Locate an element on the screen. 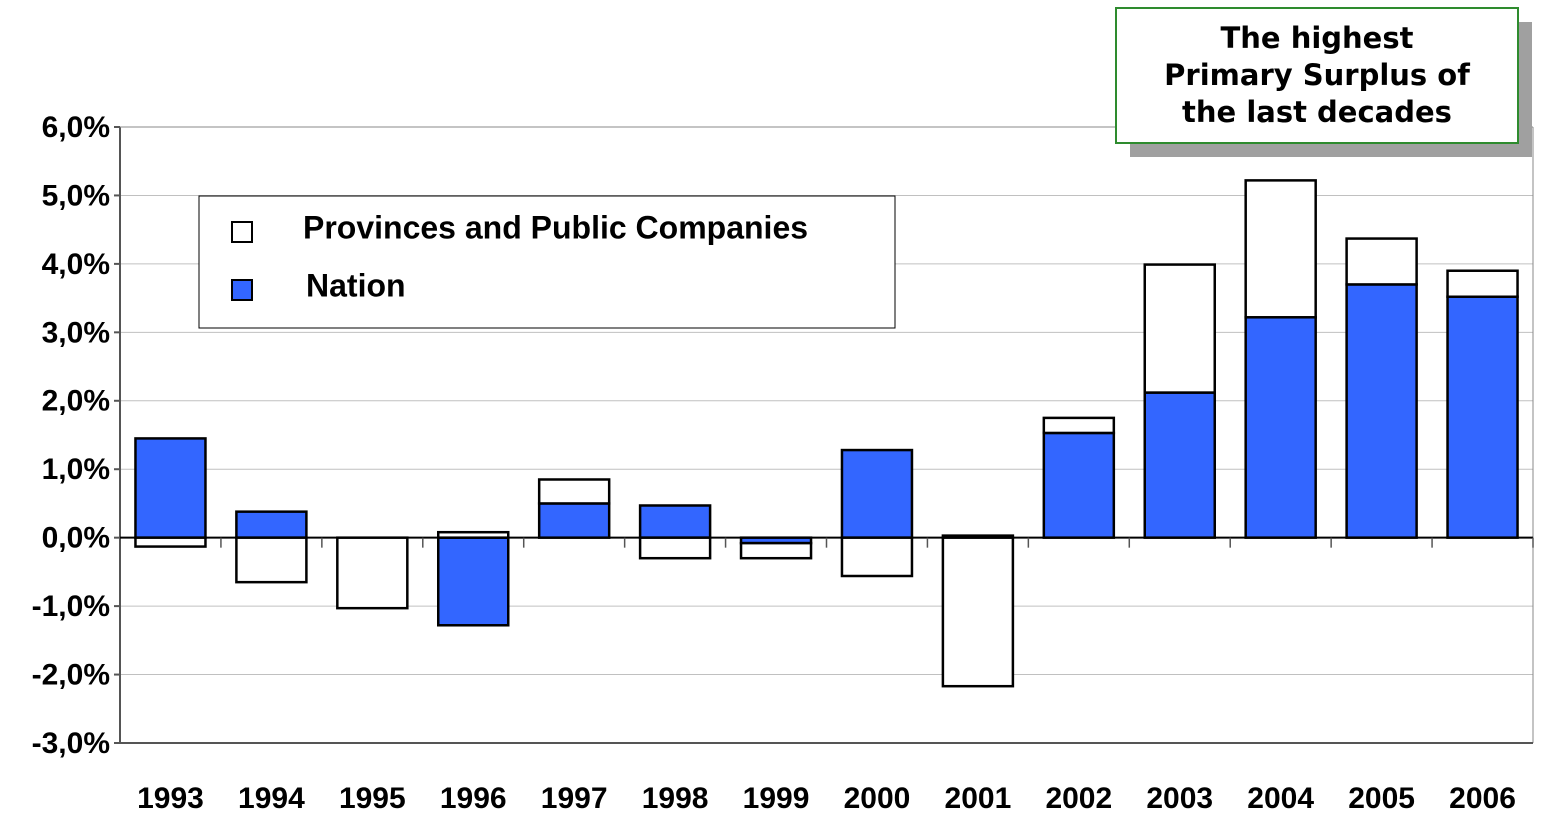 This screenshot has width=1547, height=818. annotation-box is located at coordinates (1317, 75).